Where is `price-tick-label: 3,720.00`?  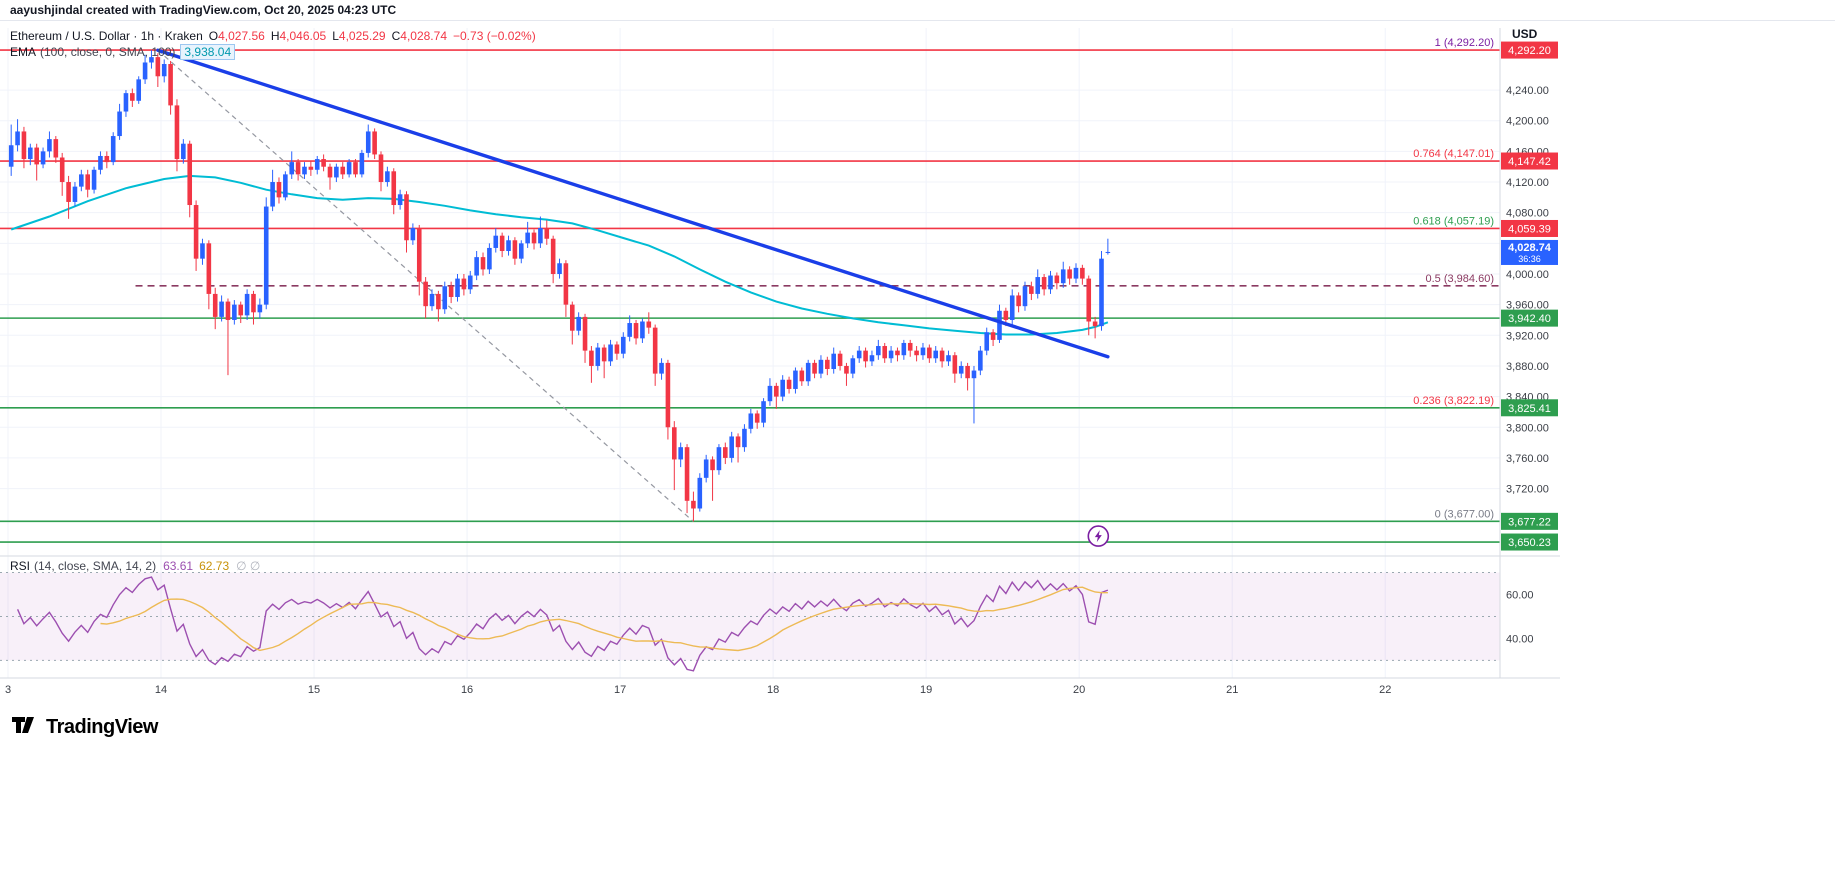
price-tick-label: 3,720.00 is located at coordinates (1527, 490).